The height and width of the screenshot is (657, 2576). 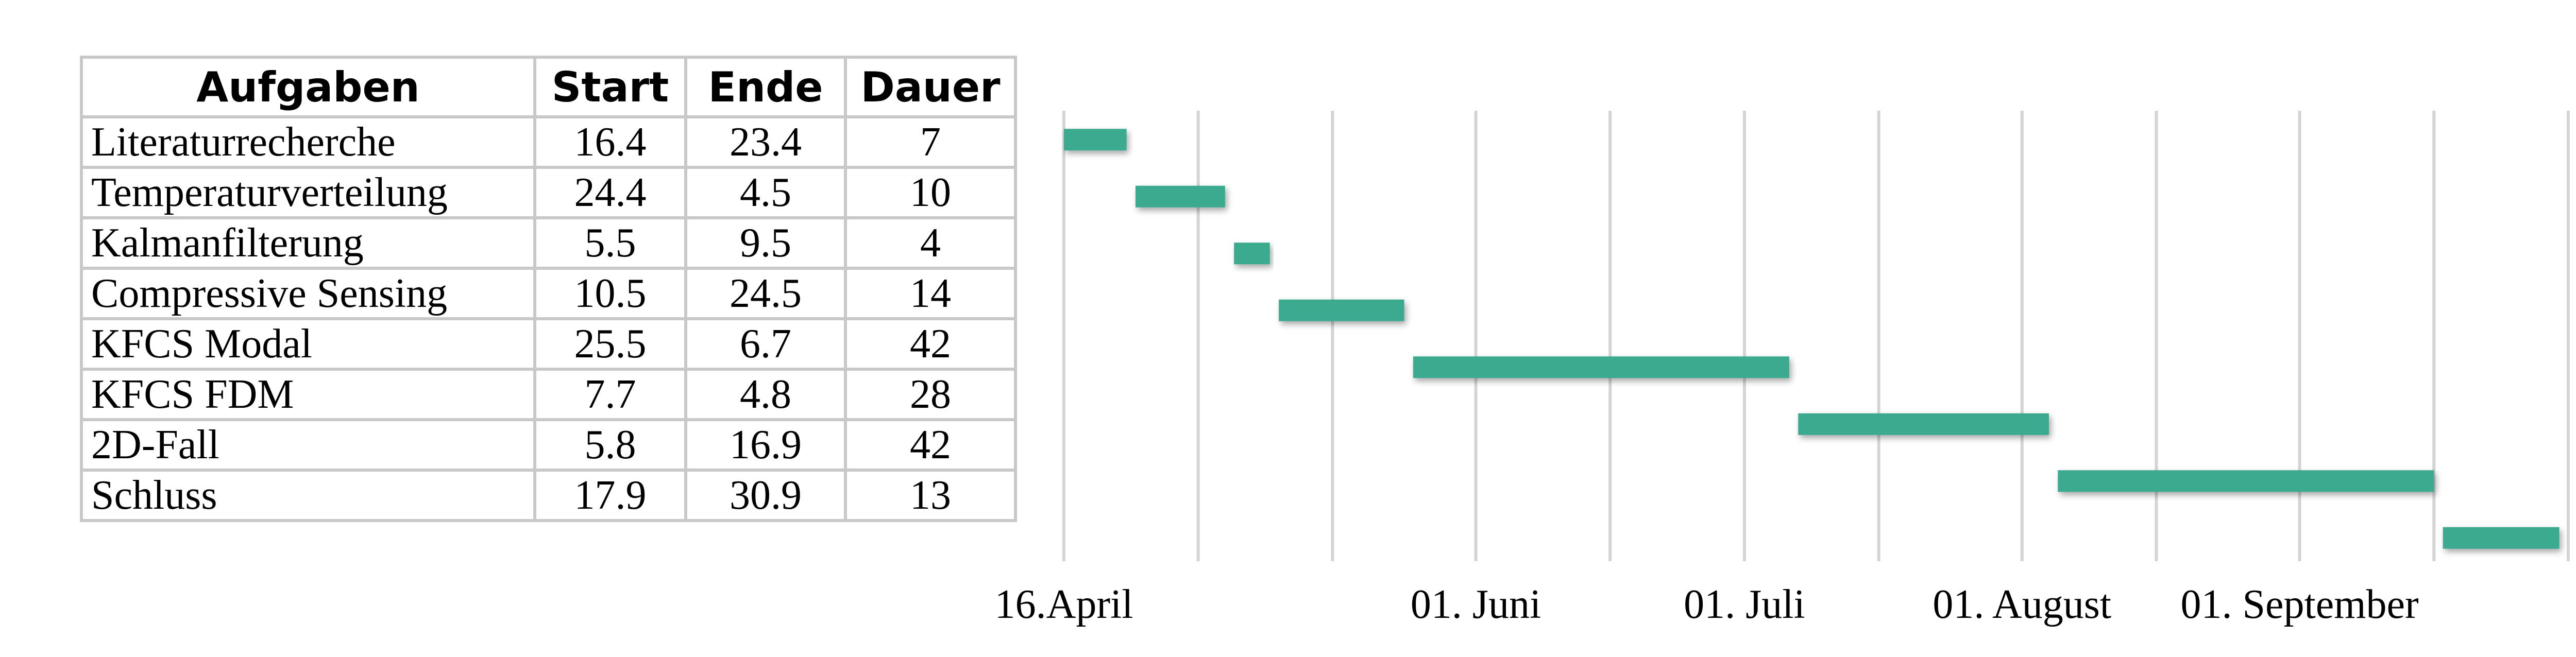 I want to click on task-name: Temperaturverteilung, so click(x=308, y=192).